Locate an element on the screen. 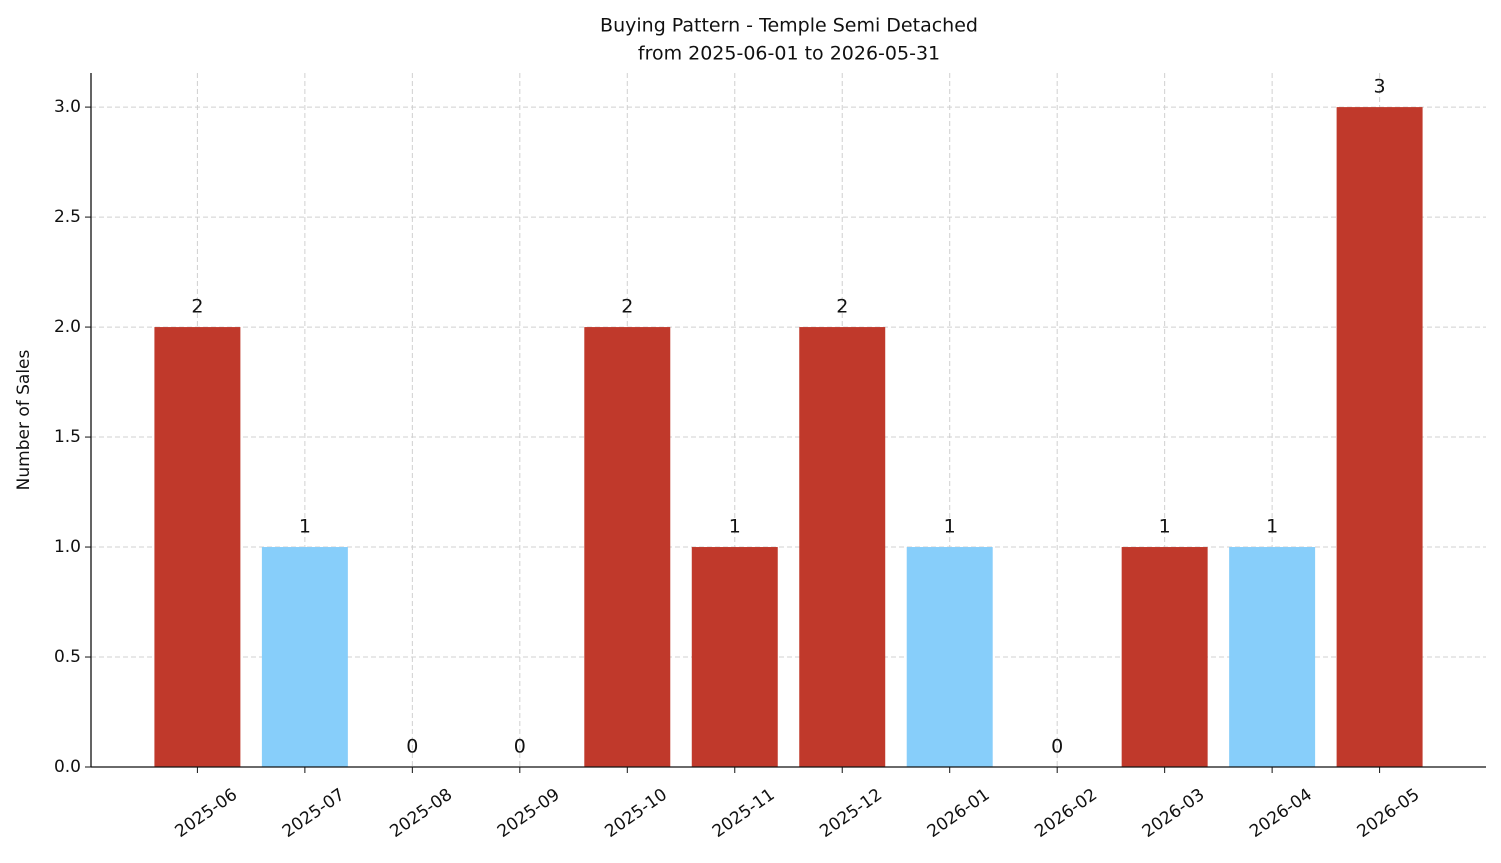  x-tick-label: 2026-01 is located at coordinates (959, 813).